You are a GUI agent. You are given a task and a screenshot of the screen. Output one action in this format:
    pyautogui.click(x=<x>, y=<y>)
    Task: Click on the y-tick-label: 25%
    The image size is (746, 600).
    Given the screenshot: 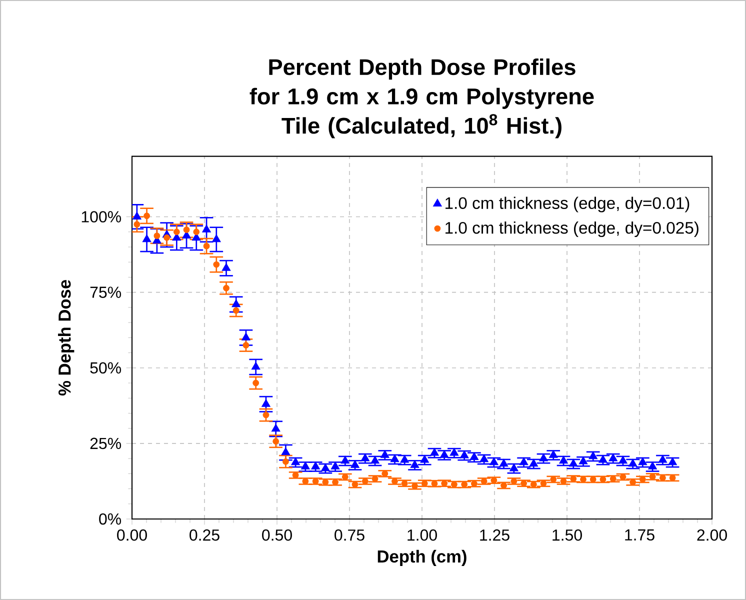 What is the action you would take?
    pyautogui.click(x=106, y=444)
    